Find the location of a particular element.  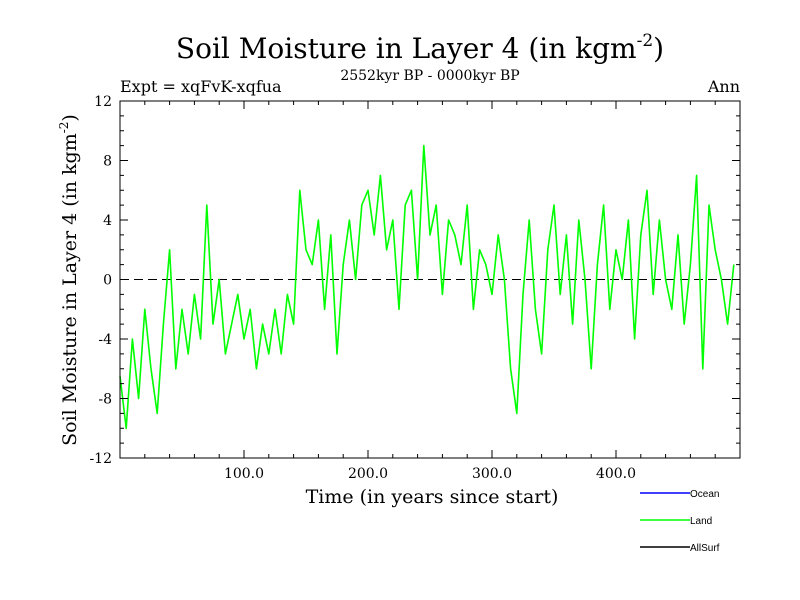

y-tick-label: 12 is located at coordinates (103, 102).